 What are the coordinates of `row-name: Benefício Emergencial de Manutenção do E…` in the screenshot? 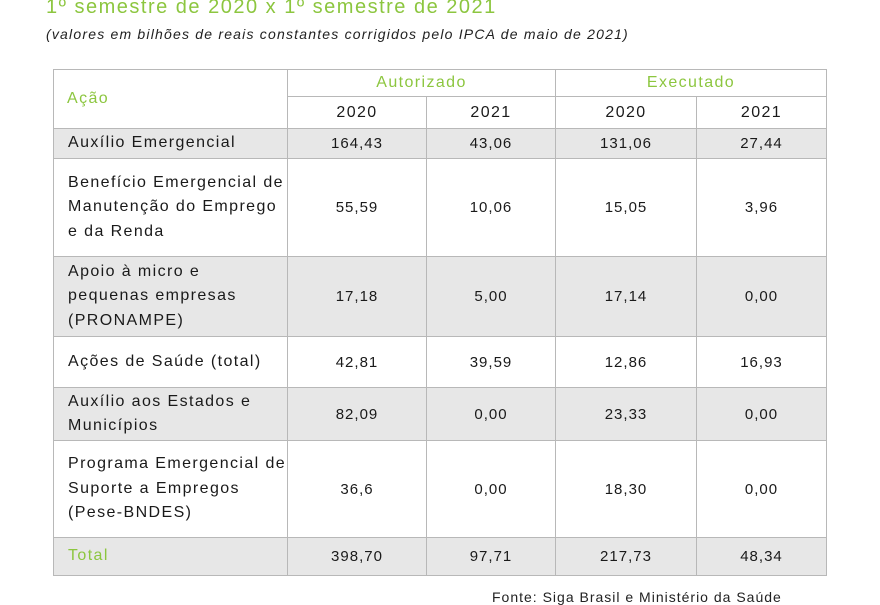 It's located at (170, 207).